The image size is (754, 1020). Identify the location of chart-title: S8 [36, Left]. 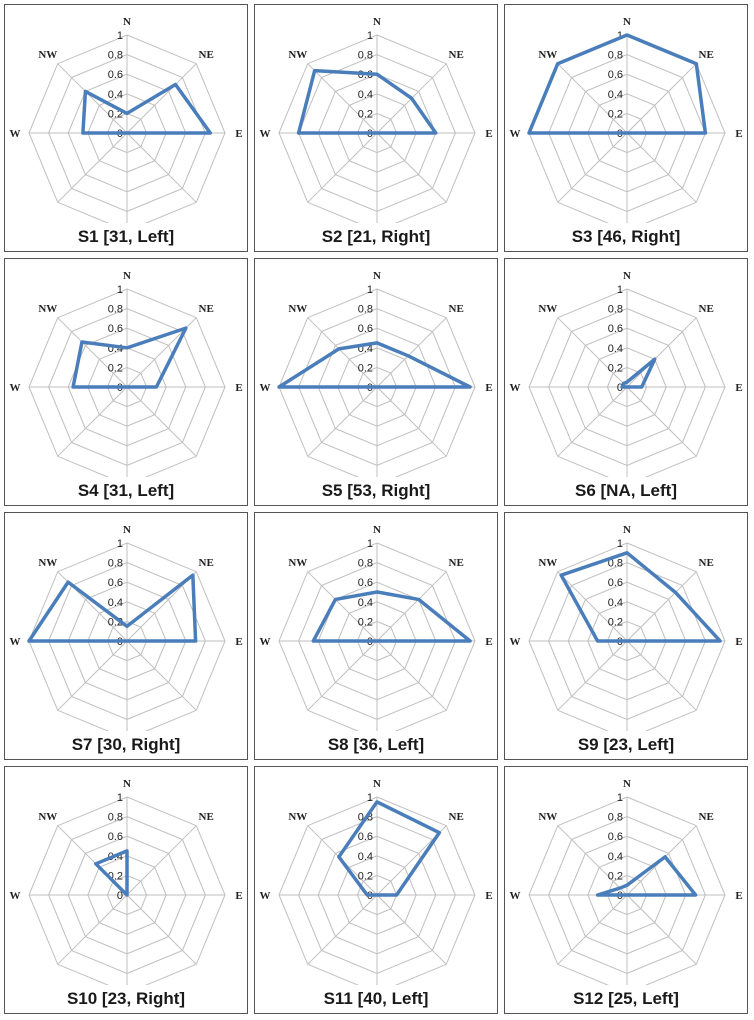
(376, 744).